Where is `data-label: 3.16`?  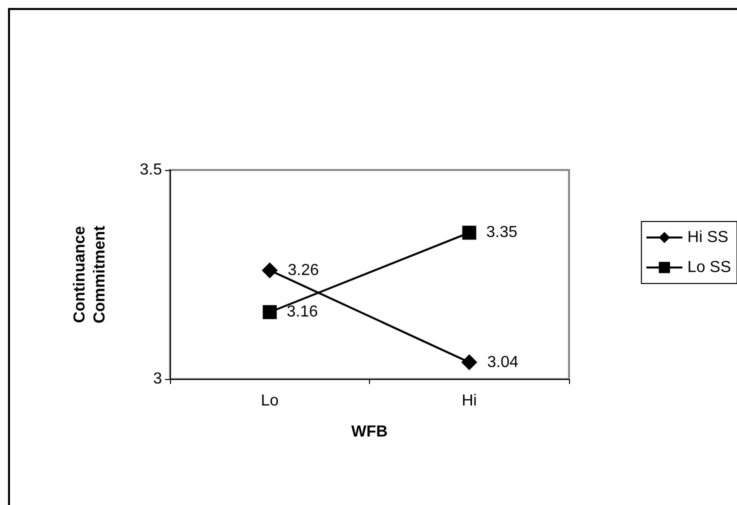 data-label: 3.16 is located at coordinates (302, 312).